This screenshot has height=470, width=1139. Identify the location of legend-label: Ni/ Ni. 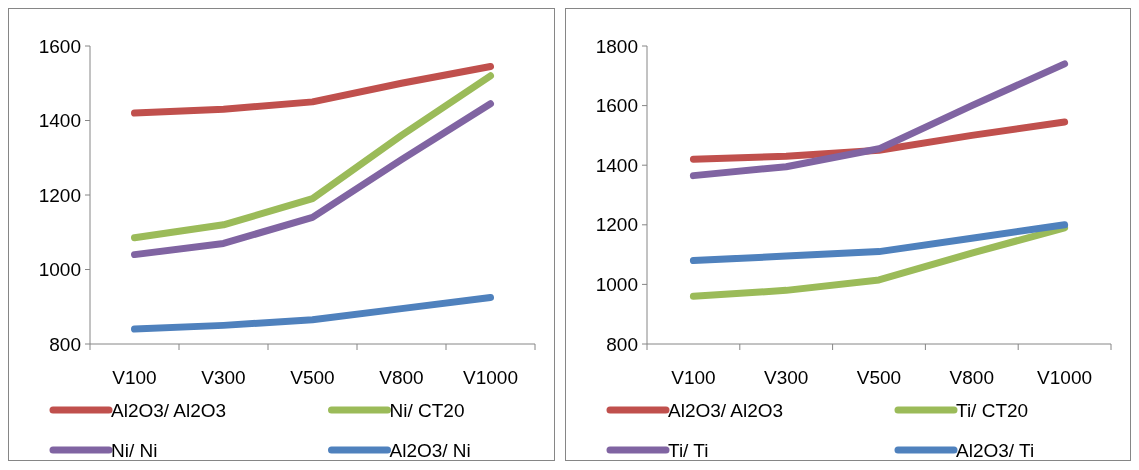
(134, 450).